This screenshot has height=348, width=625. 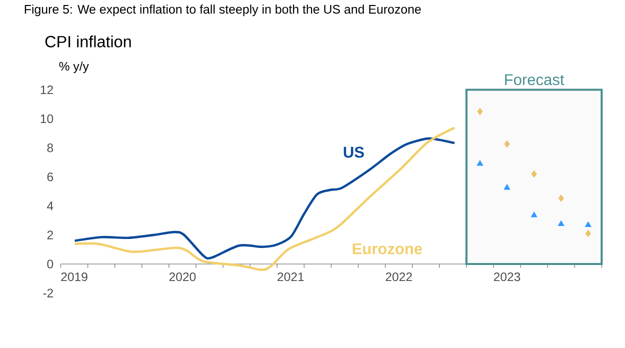 I want to click on y-tick-label: 8, so click(x=50, y=148).